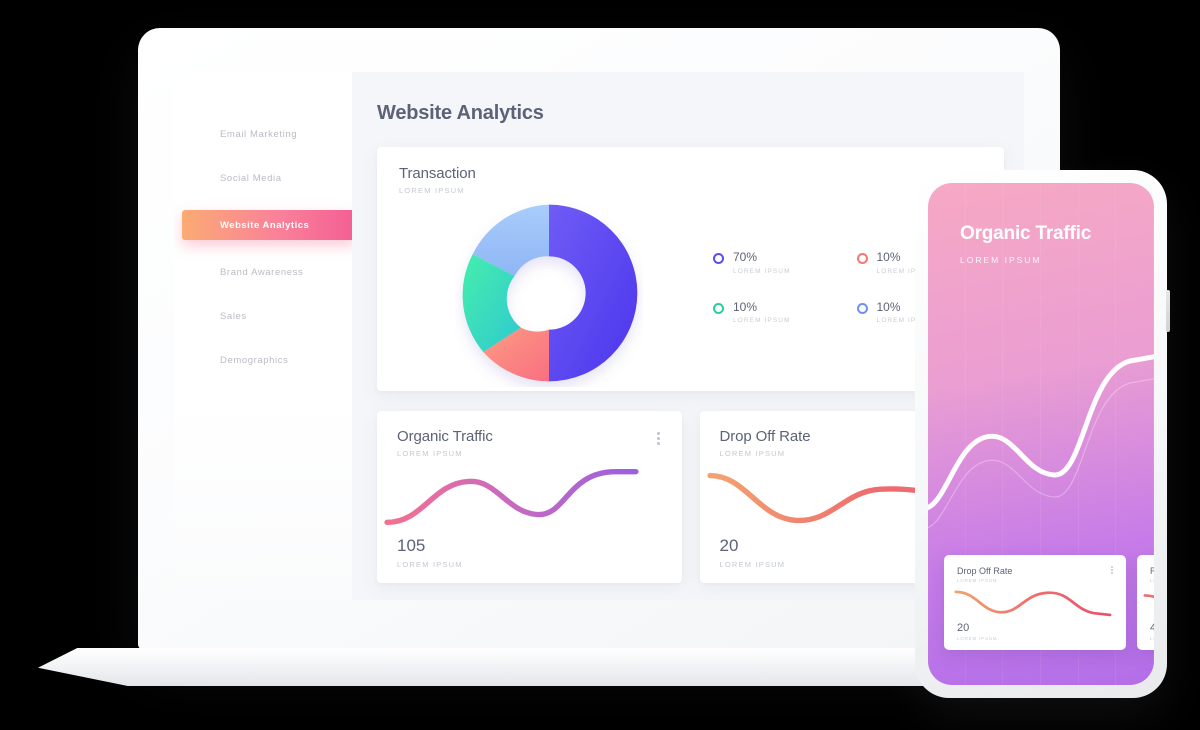 Image resolution: width=1200 pixels, height=730 pixels. What do you see at coordinates (265, 225) in the screenshot?
I see `sidebar-item-label: Website Analytics` at bounding box center [265, 225].